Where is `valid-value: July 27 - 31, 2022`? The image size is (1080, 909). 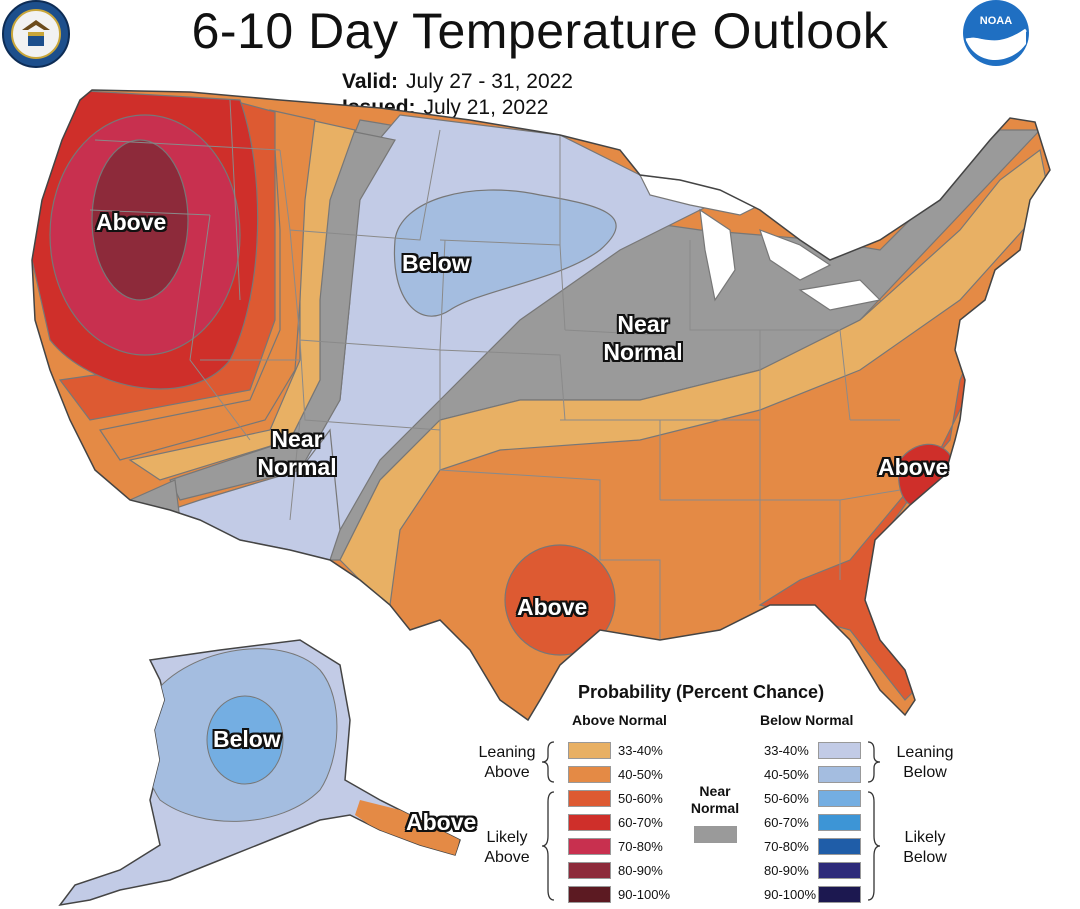 valid-value: July 27 - 31, 2022 is located at coordinates (489, 81).